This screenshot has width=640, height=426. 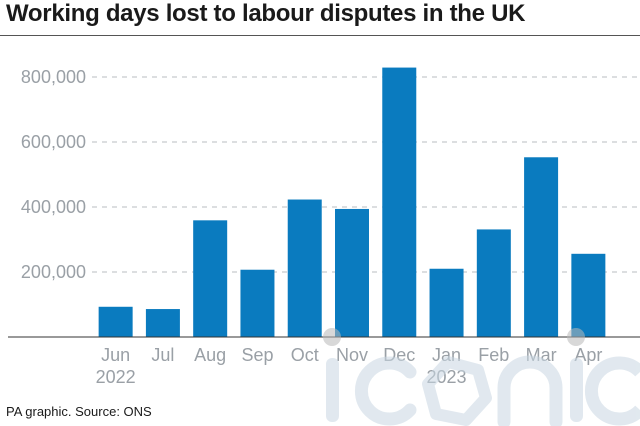 What do you see at coordinates (162, 323) in the screenshot?
I see `bar-jul` at bounding box center [162, 323].